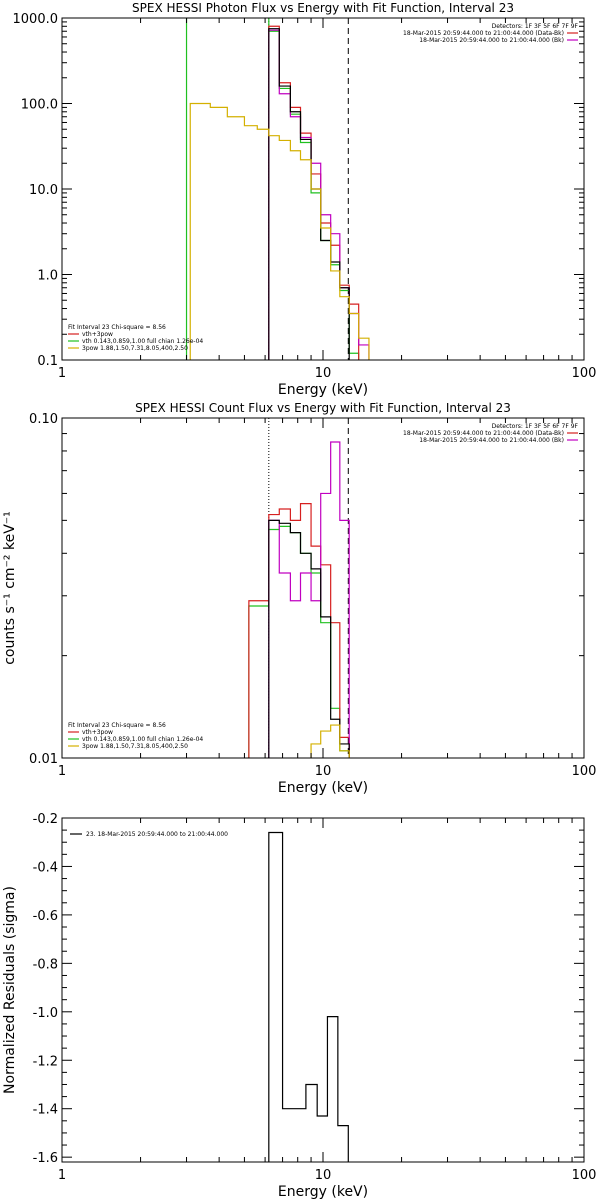  I want to click on y-tick-label: 0.1, so click(47, 361).